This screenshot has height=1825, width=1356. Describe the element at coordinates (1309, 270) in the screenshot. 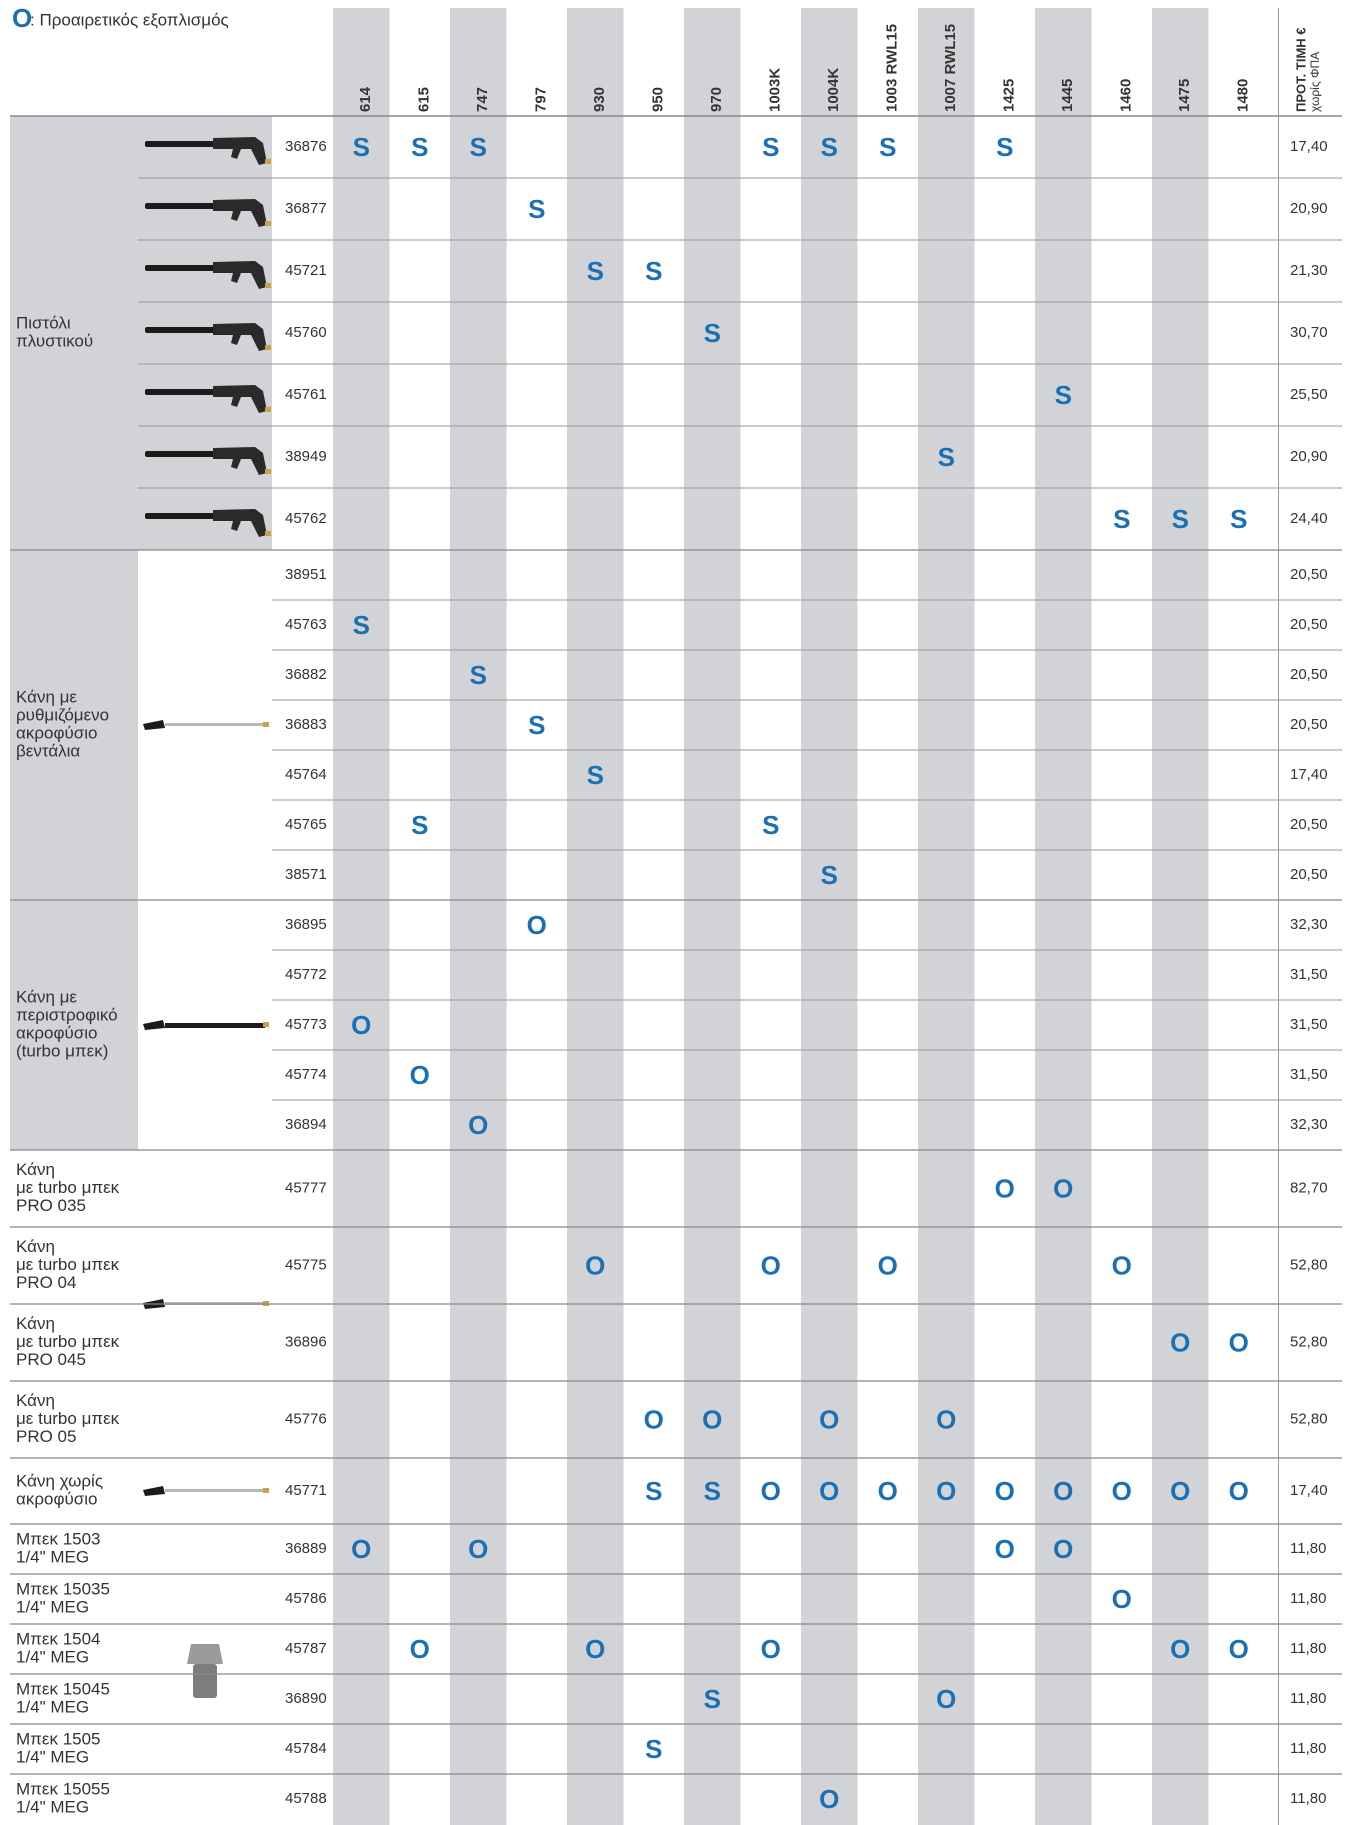

I see `price: 21,30` at that location.